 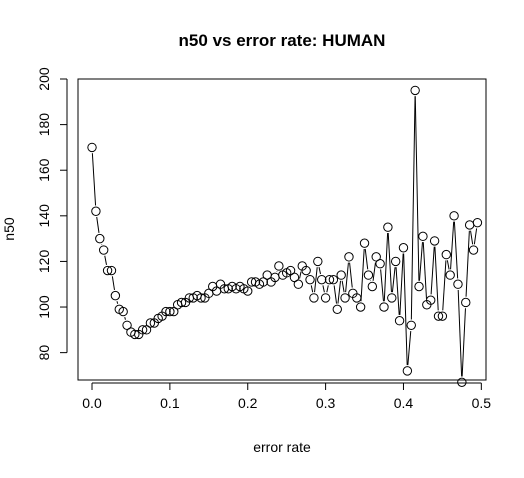 What do you see at coordinates (248, 403) in the screenshot?
I see `x-tick-label: 0.2` at bounding box center [248, 403].